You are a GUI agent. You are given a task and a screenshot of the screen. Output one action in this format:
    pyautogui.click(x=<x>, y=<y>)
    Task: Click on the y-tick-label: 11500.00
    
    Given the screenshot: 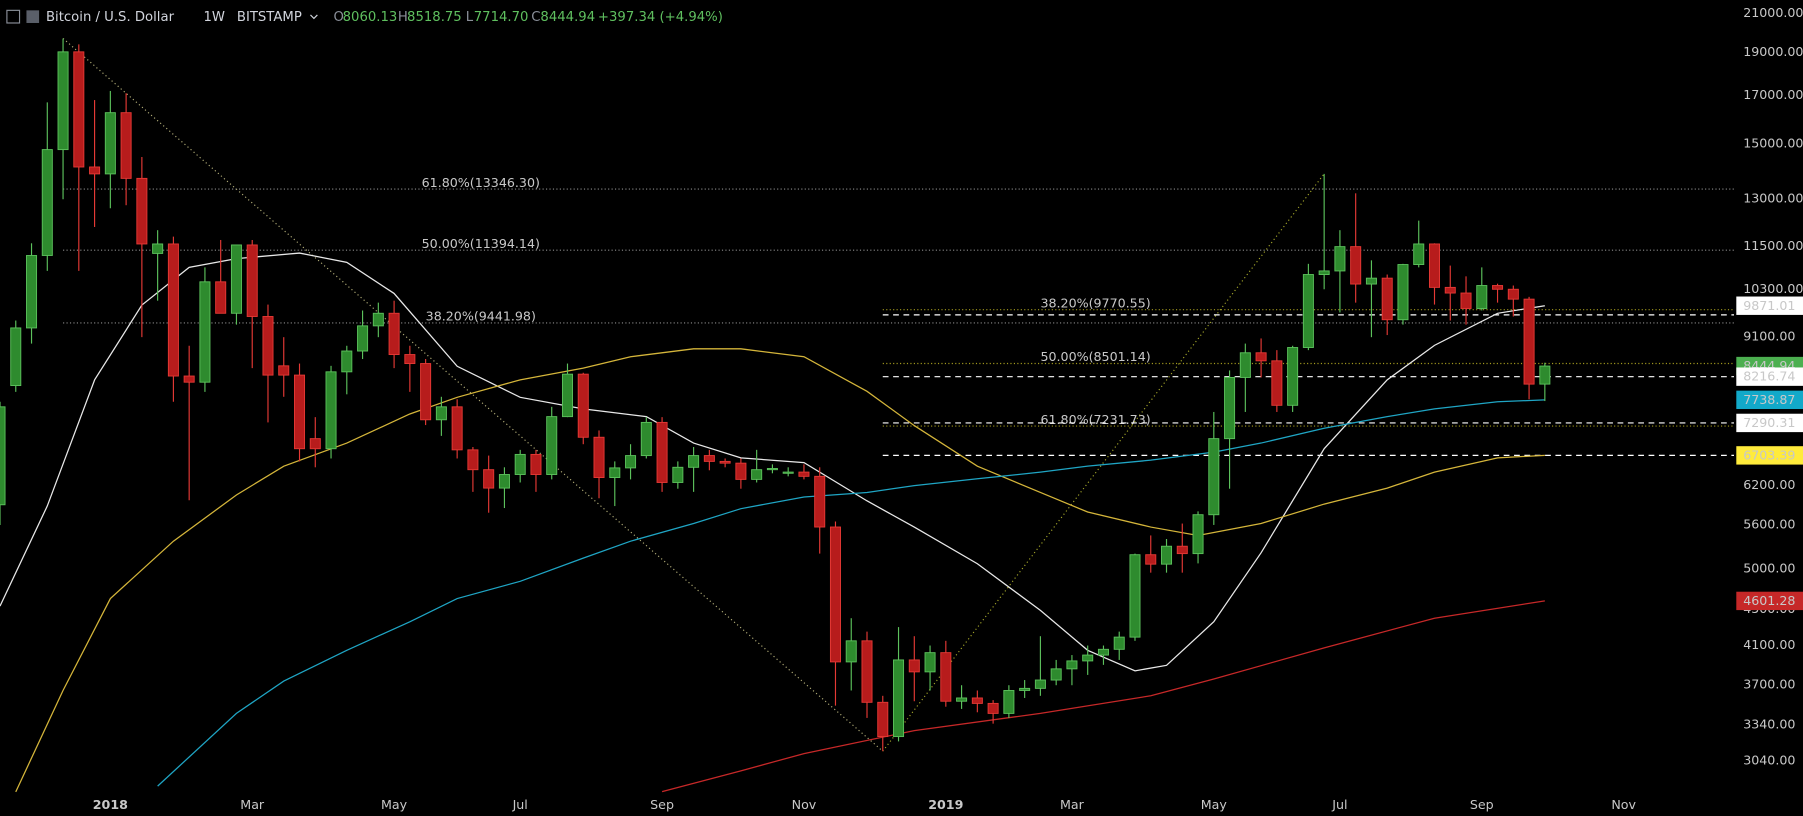 What is the action you would take?
    pyautogui.click(x=1773, y=245)
    